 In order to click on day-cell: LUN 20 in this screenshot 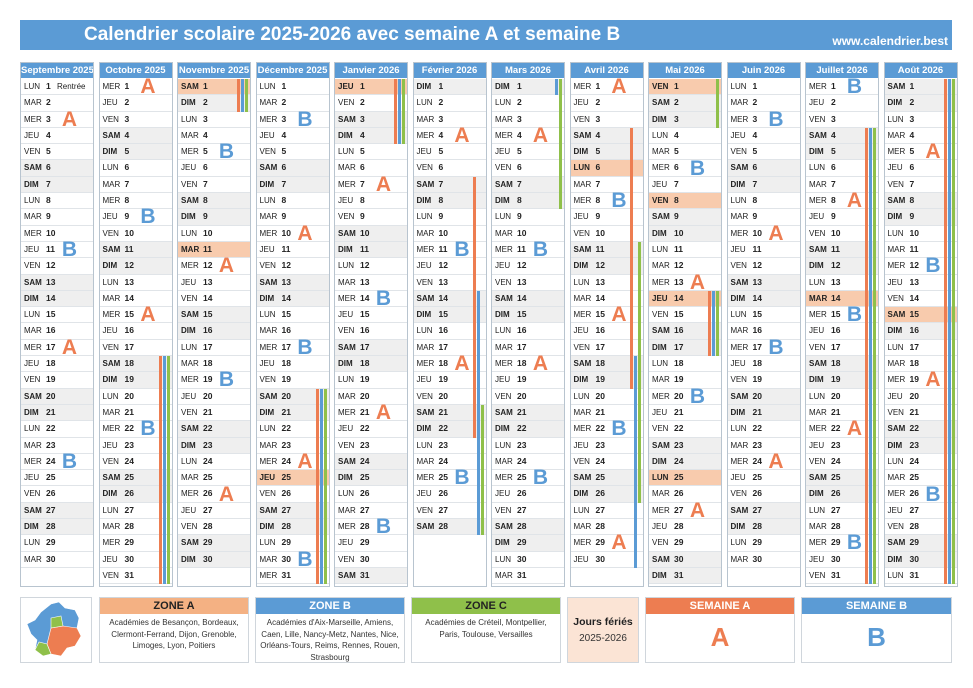, I will do `click(135, 397)`.